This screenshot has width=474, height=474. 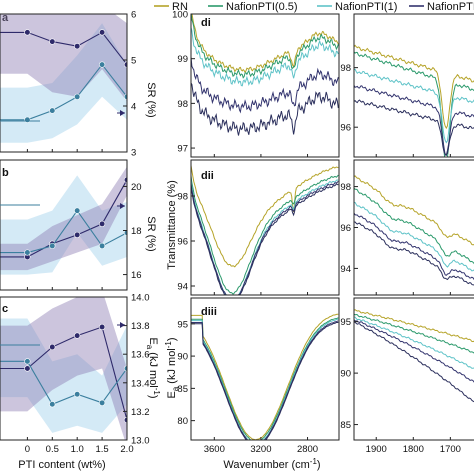 I want to click on panel-c-y-axis-label-sub: a, so click(x=149, y=347).